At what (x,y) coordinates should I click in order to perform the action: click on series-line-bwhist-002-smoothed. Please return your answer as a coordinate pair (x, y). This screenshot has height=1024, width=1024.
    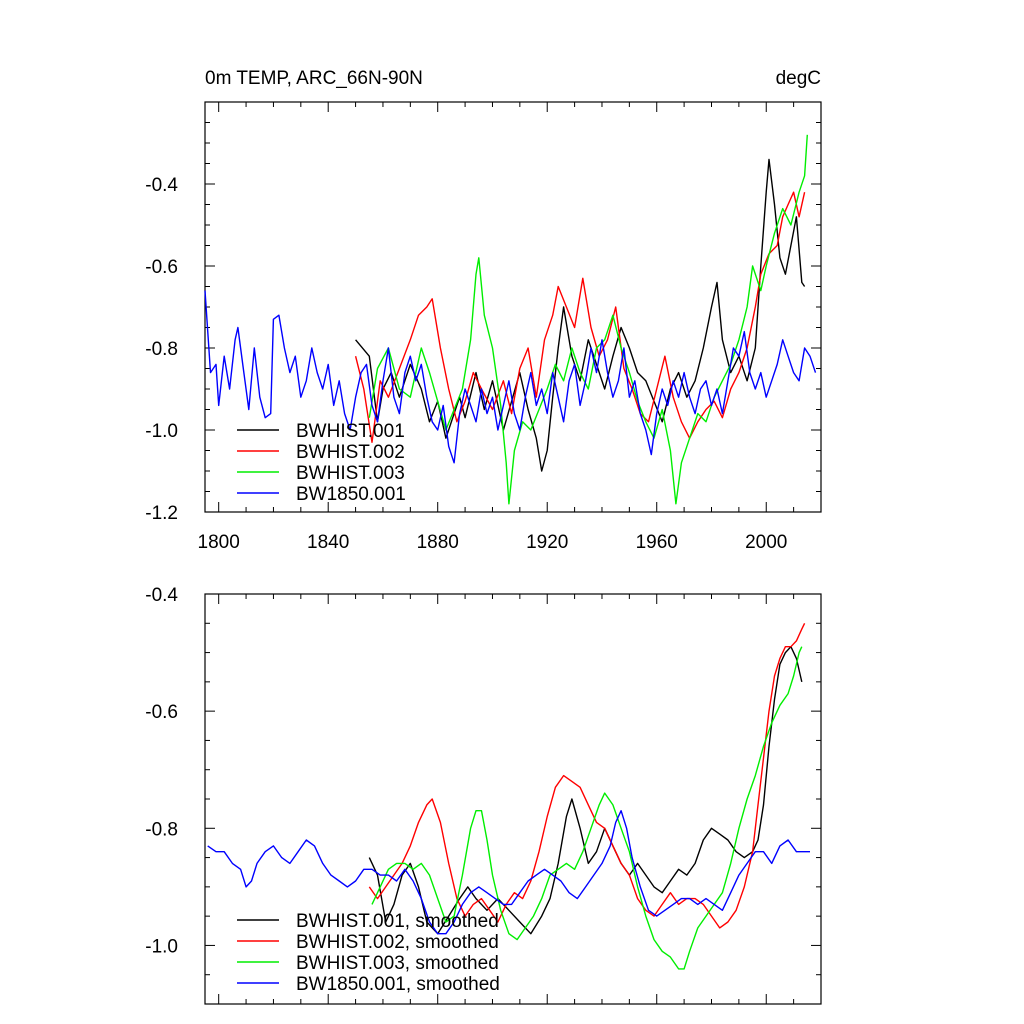
    Looking at the image, I should click on (587, 775).